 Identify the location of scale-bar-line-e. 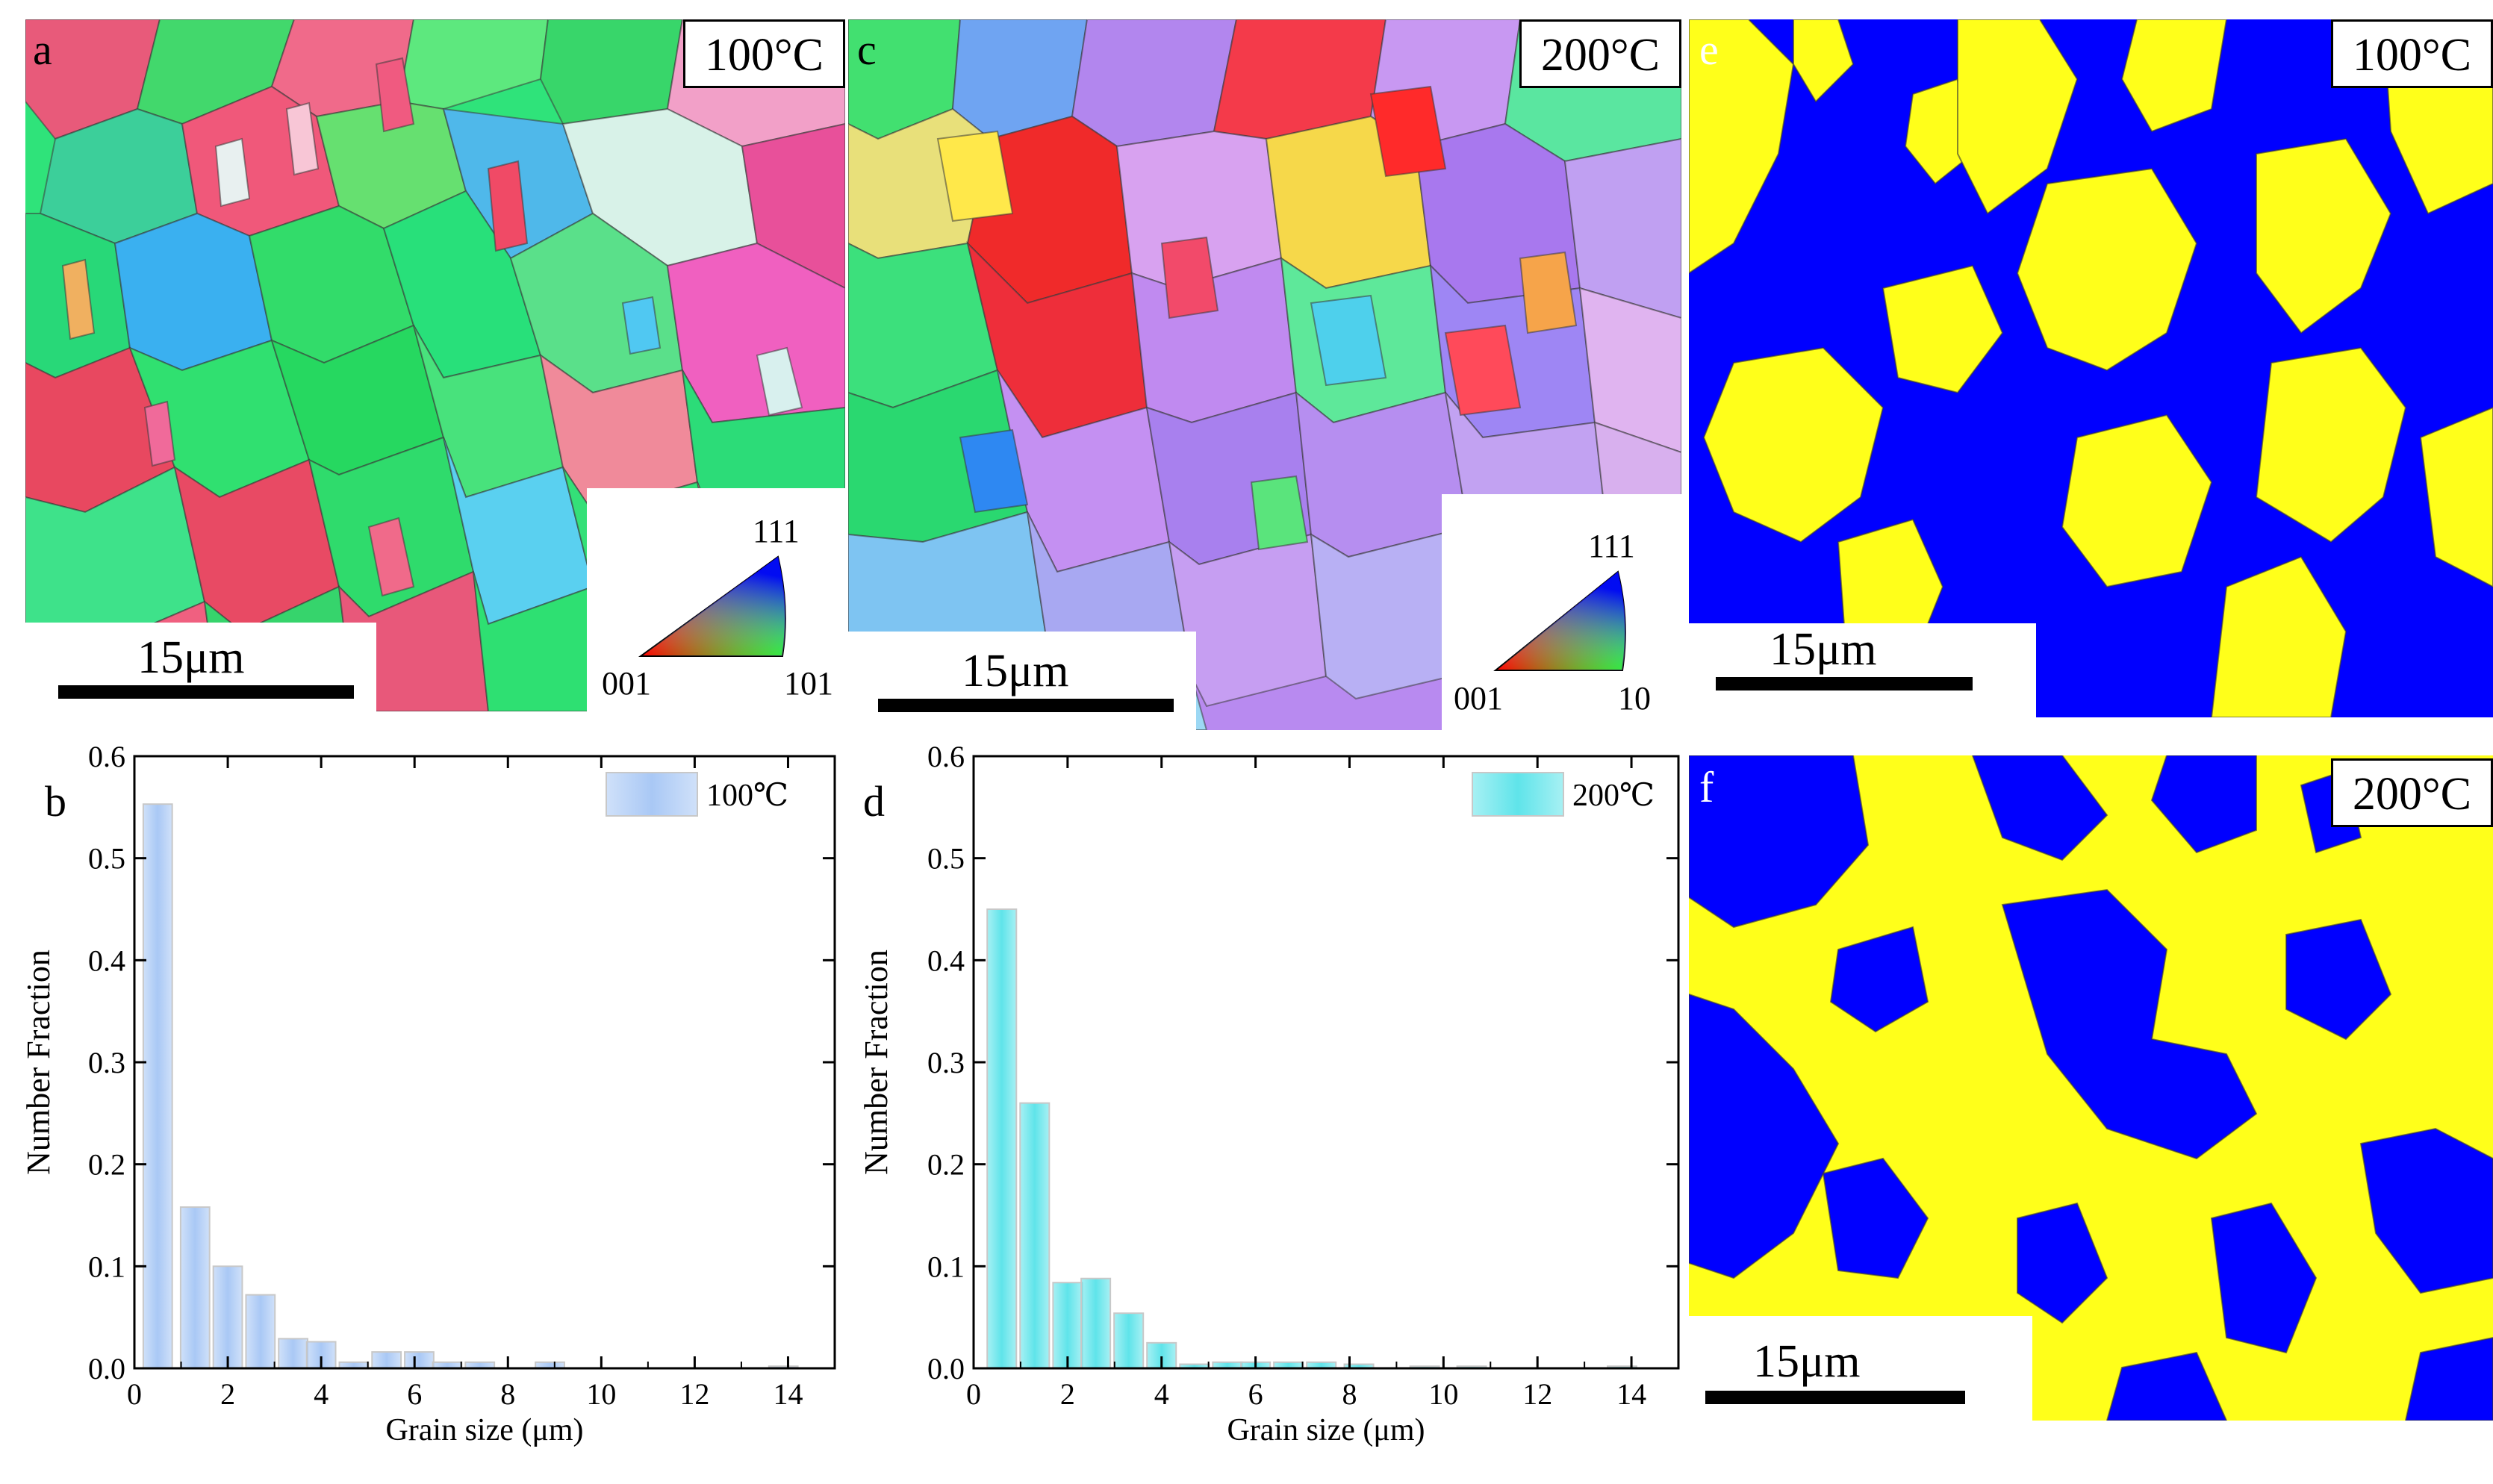
(1845, 683).